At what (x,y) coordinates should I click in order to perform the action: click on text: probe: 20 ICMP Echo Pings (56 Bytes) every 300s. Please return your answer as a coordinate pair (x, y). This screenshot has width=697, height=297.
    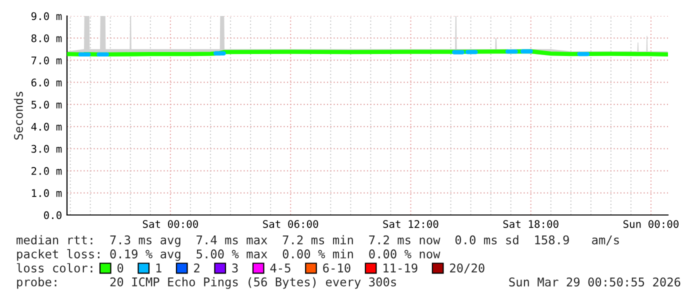
    Looking at the image, I should click on (206, 283).